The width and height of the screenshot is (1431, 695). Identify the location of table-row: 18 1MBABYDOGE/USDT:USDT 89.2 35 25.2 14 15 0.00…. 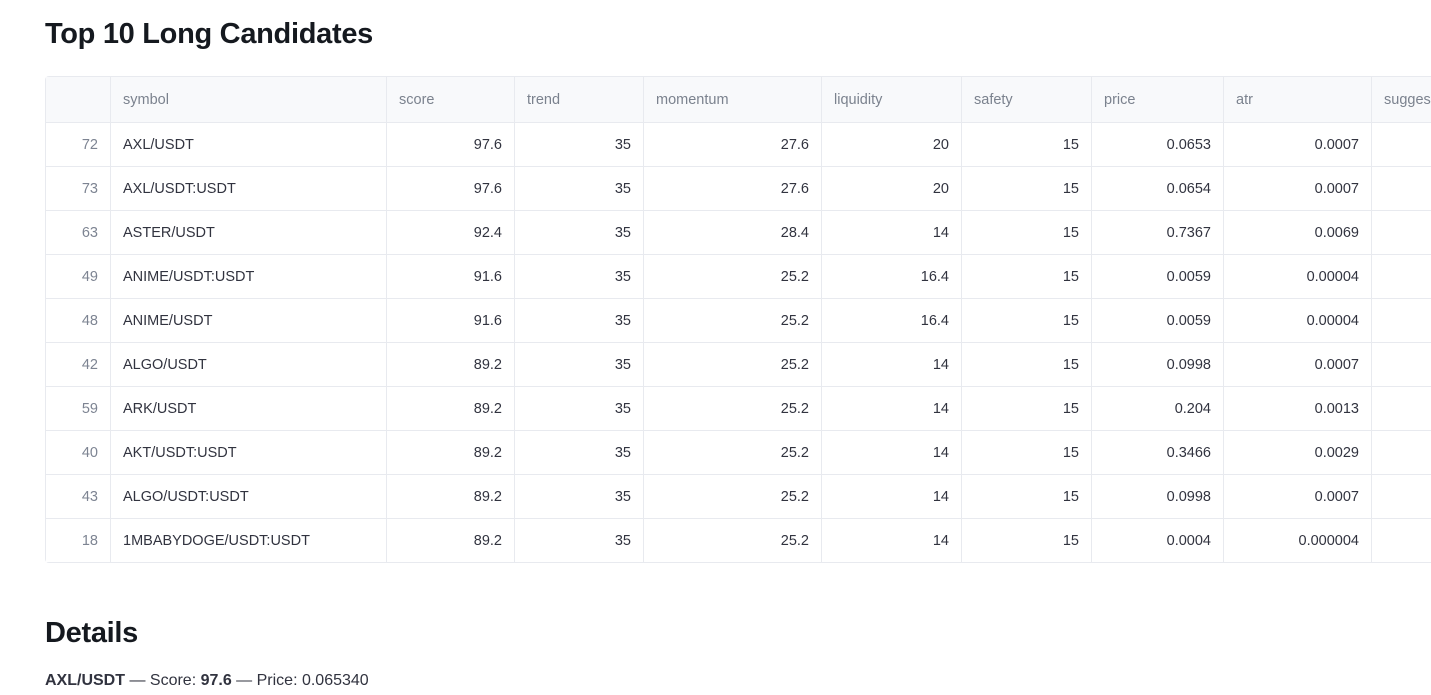
(738, 541).